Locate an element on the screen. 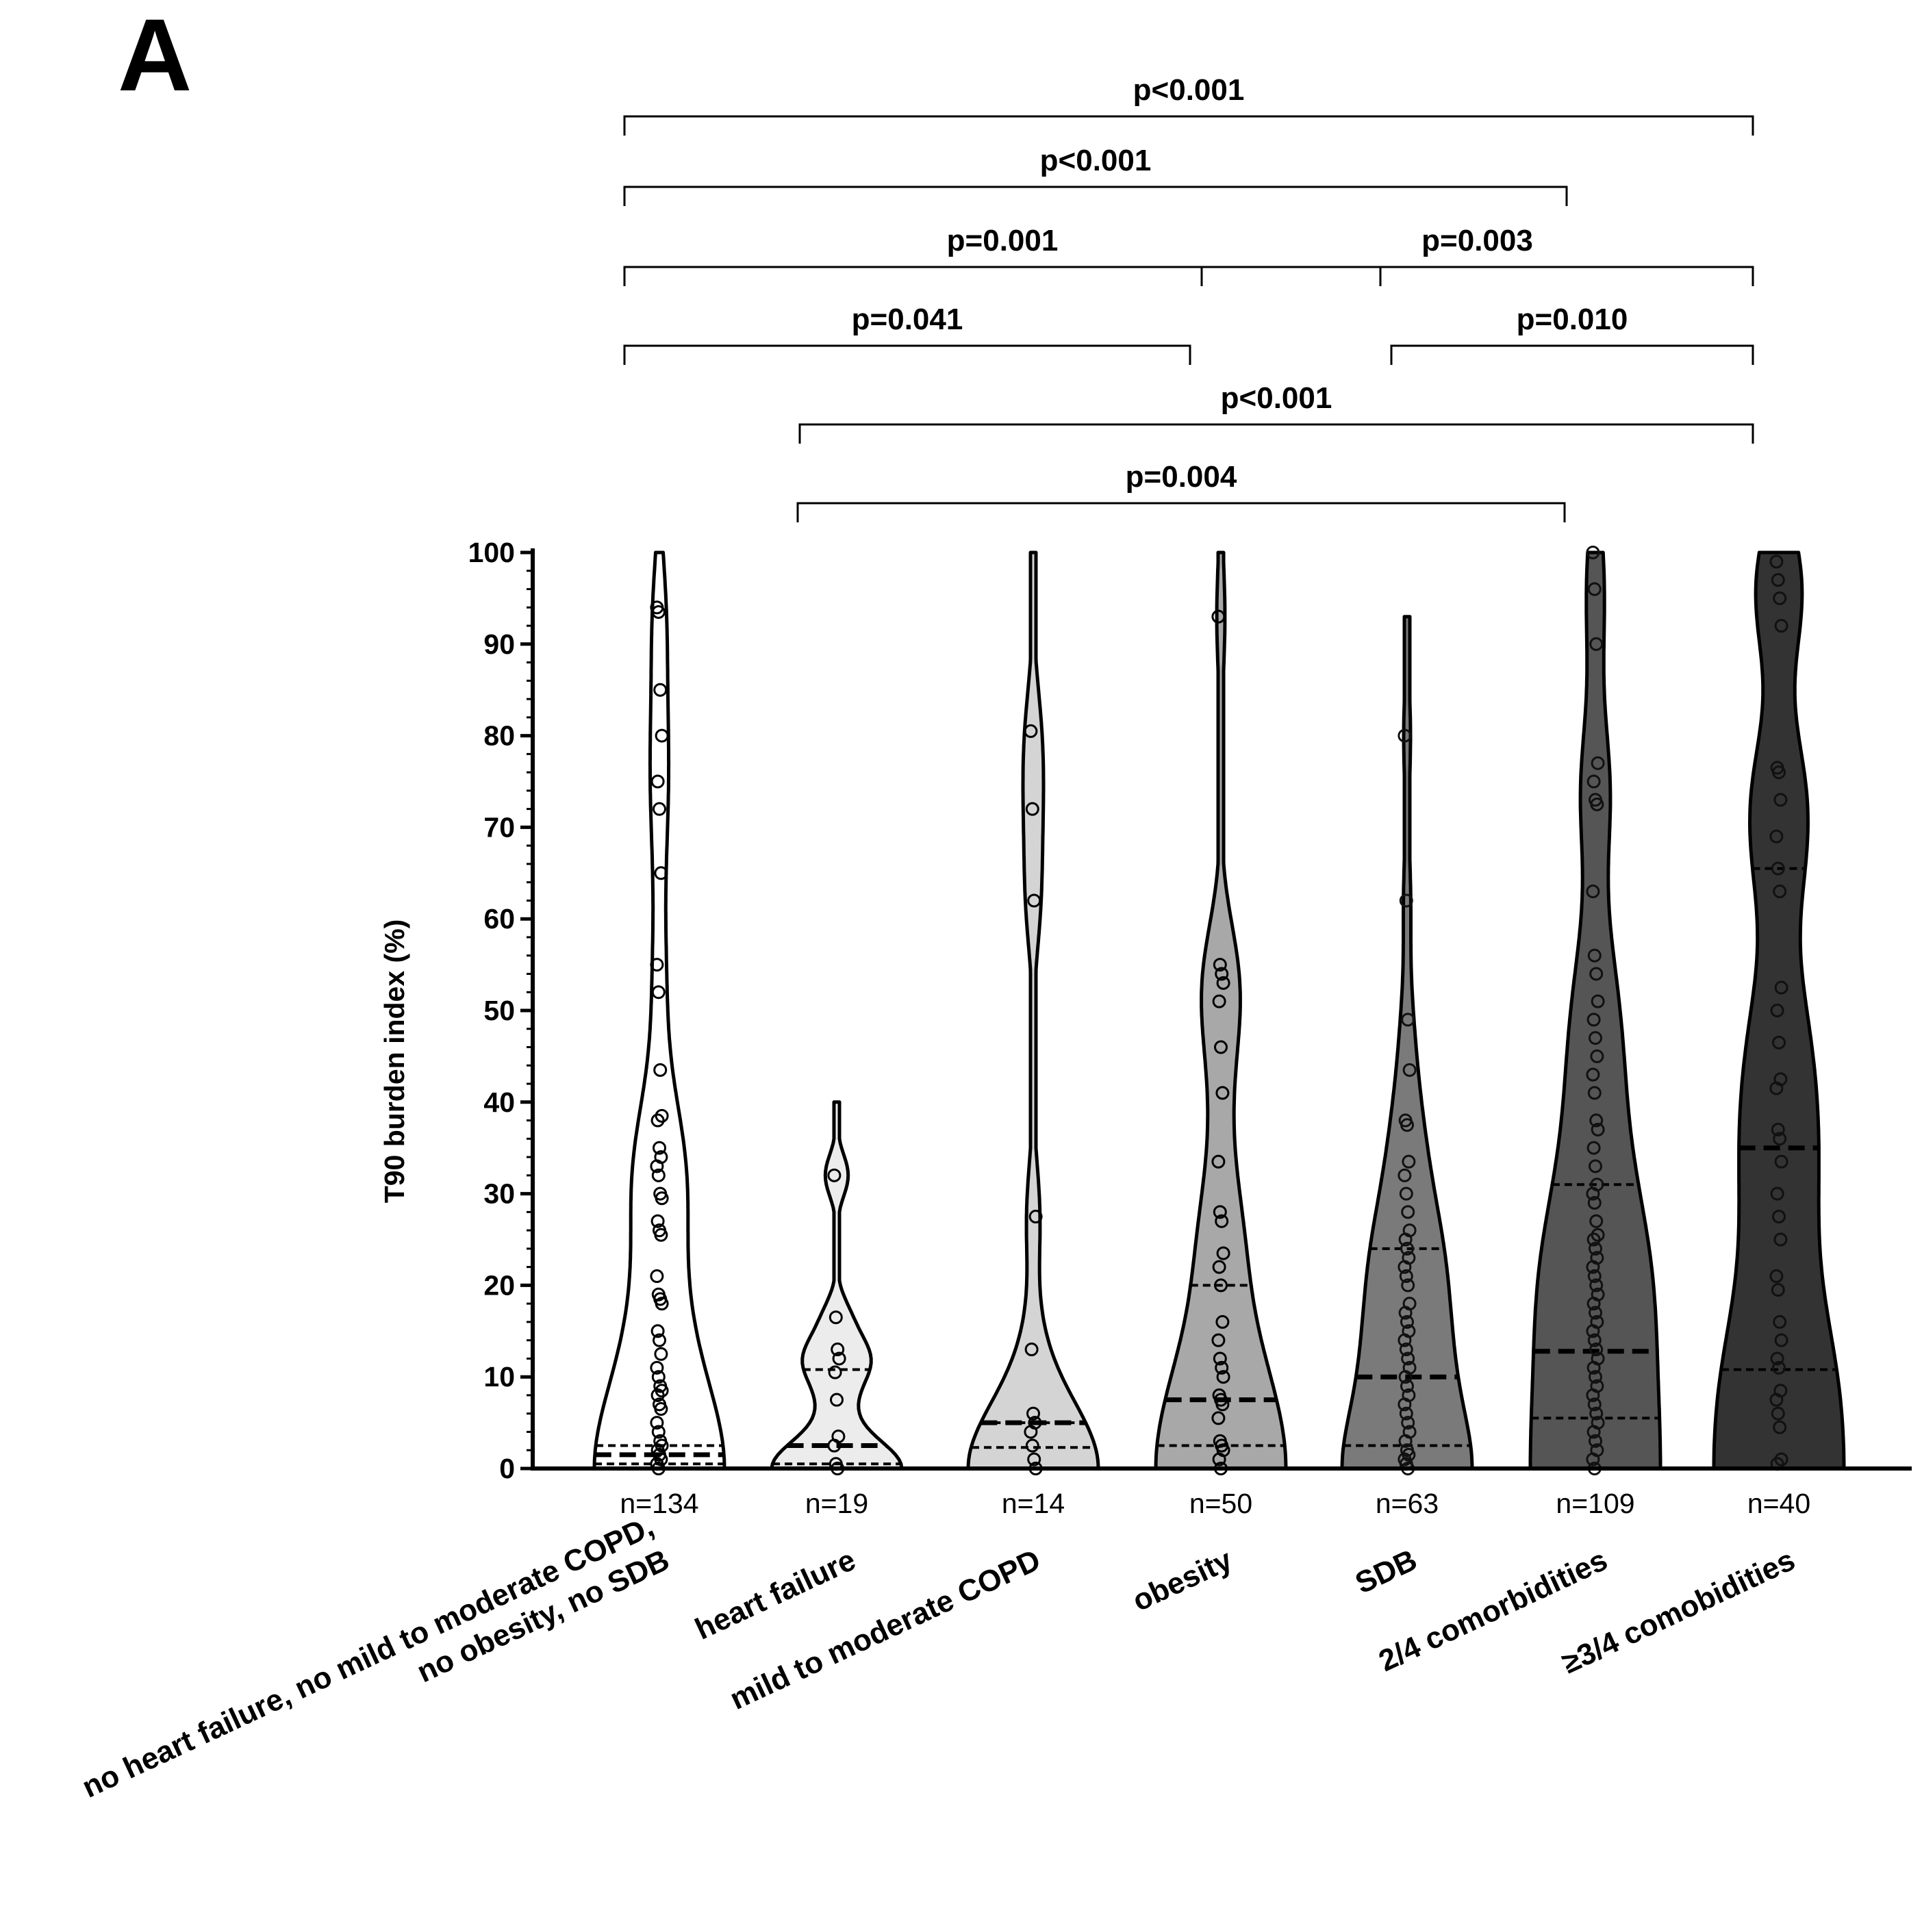 The image size is (1922, 1932). comparison-bracket: p=0.001 is located at coordinates (1003, 255).